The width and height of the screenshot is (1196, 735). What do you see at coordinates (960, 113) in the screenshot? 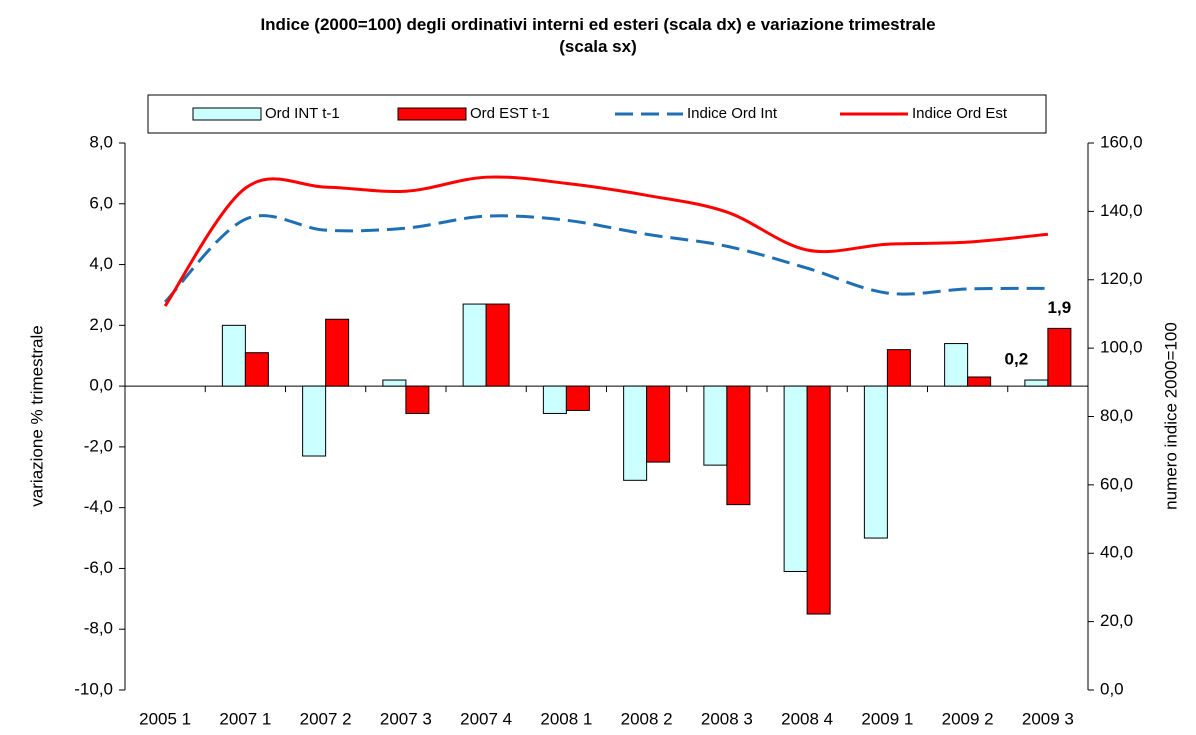
I see `legend-label: Indice Ord Est` at bounding box center [960, 113].